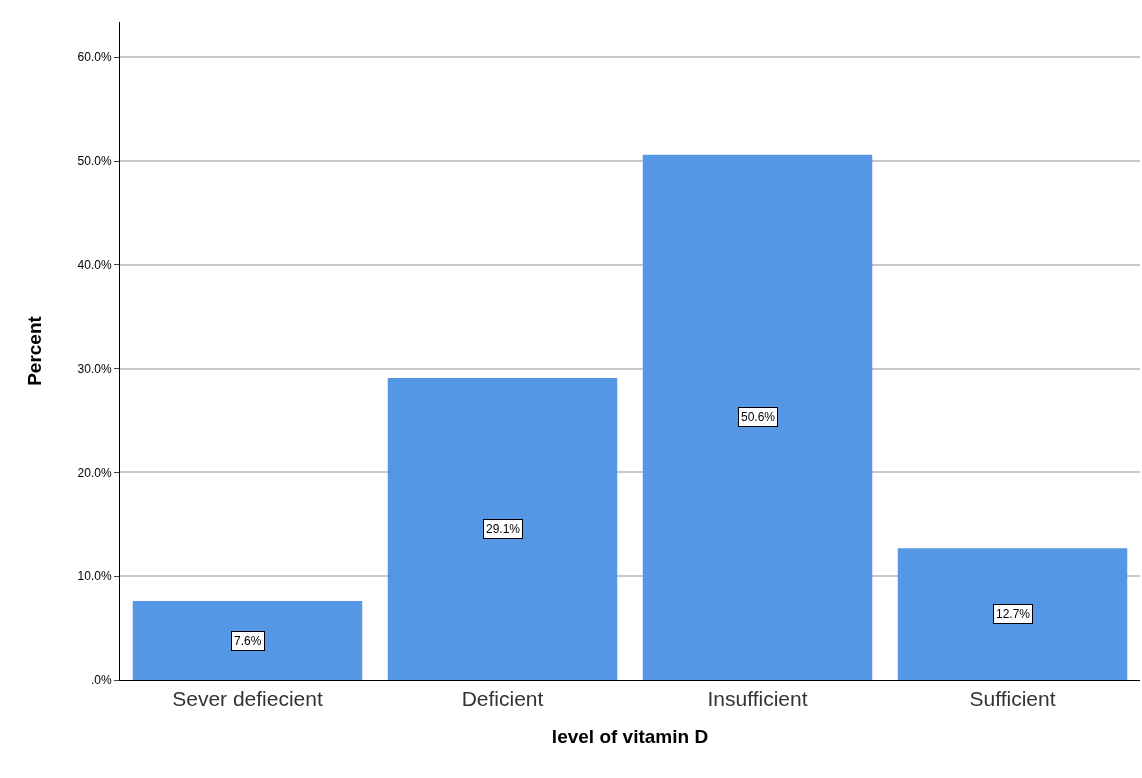 The width and height of the screenshot is (1142, 778). I want to click on y-tick-label: 30.0%, so click(94, 368).